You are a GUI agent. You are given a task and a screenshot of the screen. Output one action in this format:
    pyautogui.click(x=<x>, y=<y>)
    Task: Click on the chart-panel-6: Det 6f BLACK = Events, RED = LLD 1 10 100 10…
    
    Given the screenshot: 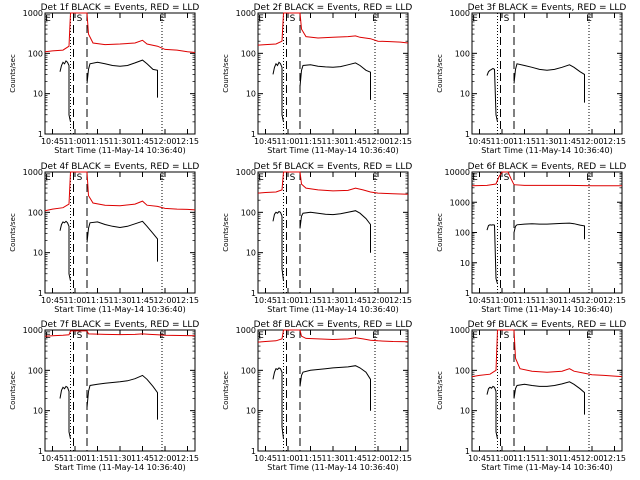 What is the action you would take?
    pyautogui.click(x=531, y=238)
    